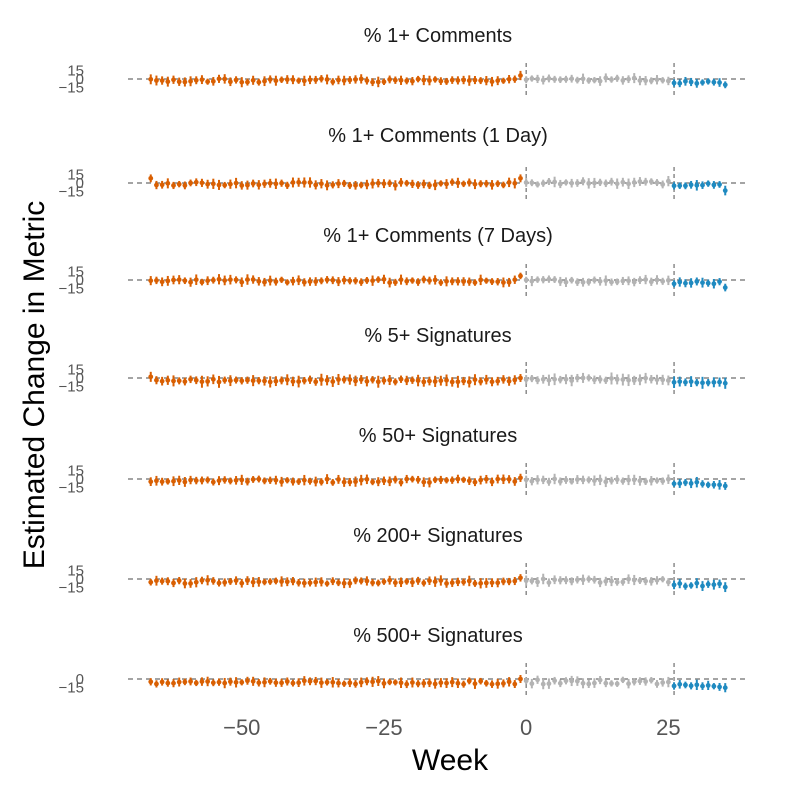  What do you see at coordinates (403, 61) in the screenshot?
I see `panel-1: % 1+ Comments 150−15` at bounding box center [403, 61].